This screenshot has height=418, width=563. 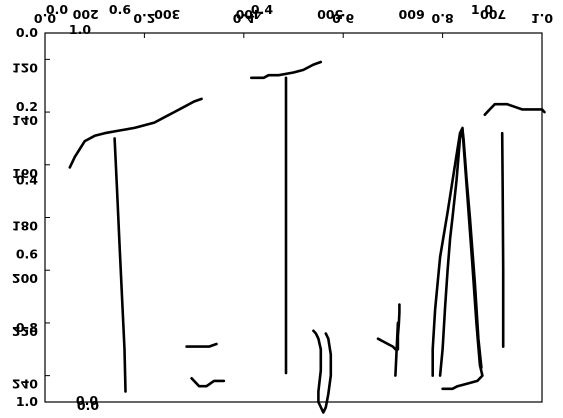 What do you see at coordinates (25, 226) in the screenshot?
I see `depth-tick-label: 180` at bounding box center [25, 226].